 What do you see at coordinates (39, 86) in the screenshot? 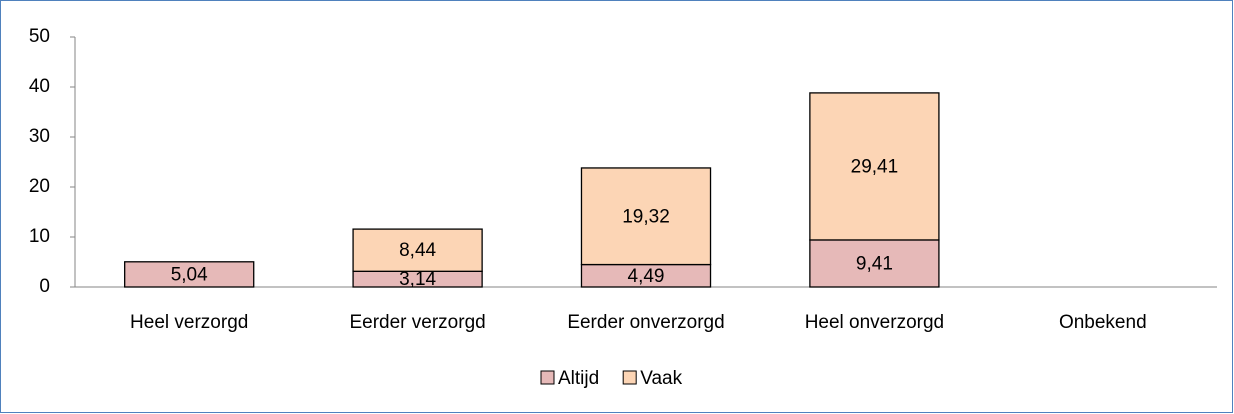
I see `y-tick-label: 40` at bounding box center [39, 86].